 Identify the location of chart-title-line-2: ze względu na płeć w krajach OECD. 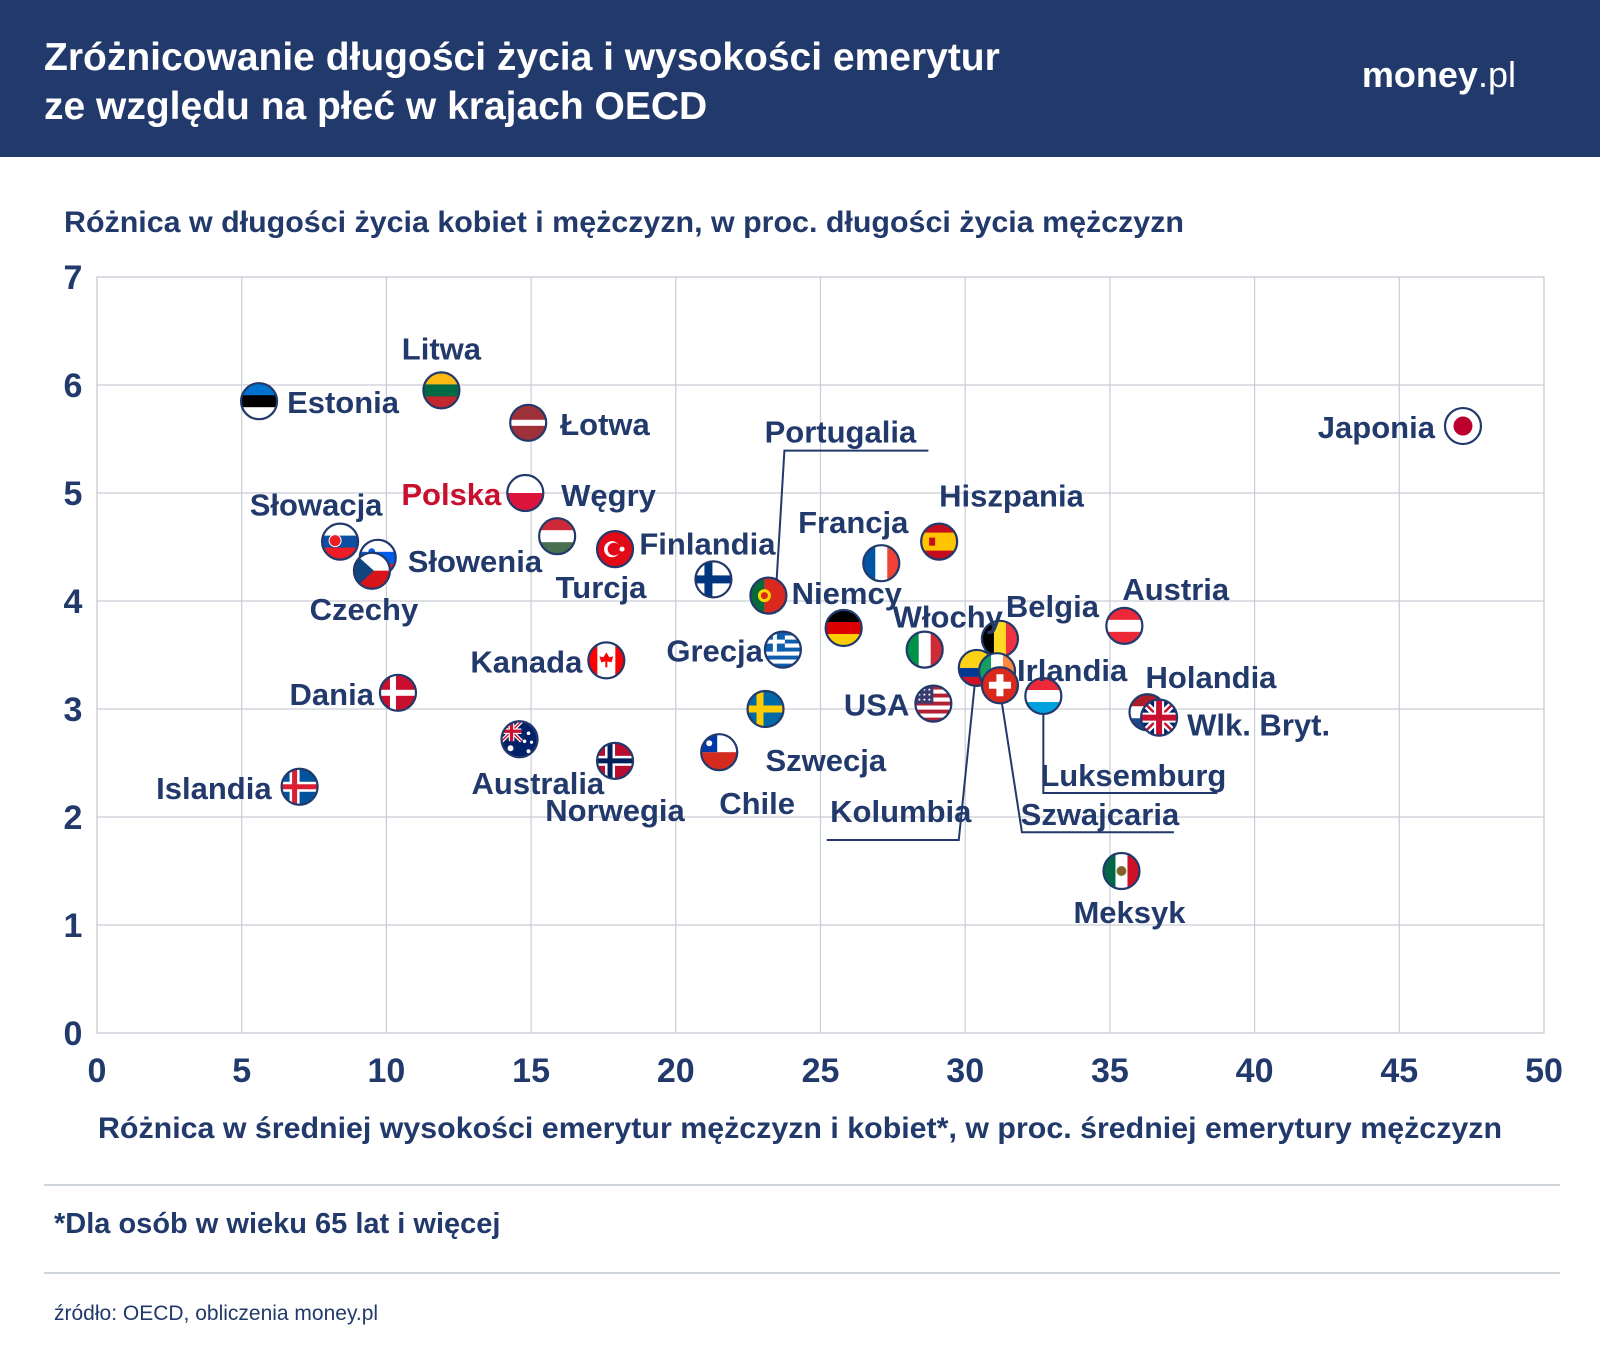
(376, 106).